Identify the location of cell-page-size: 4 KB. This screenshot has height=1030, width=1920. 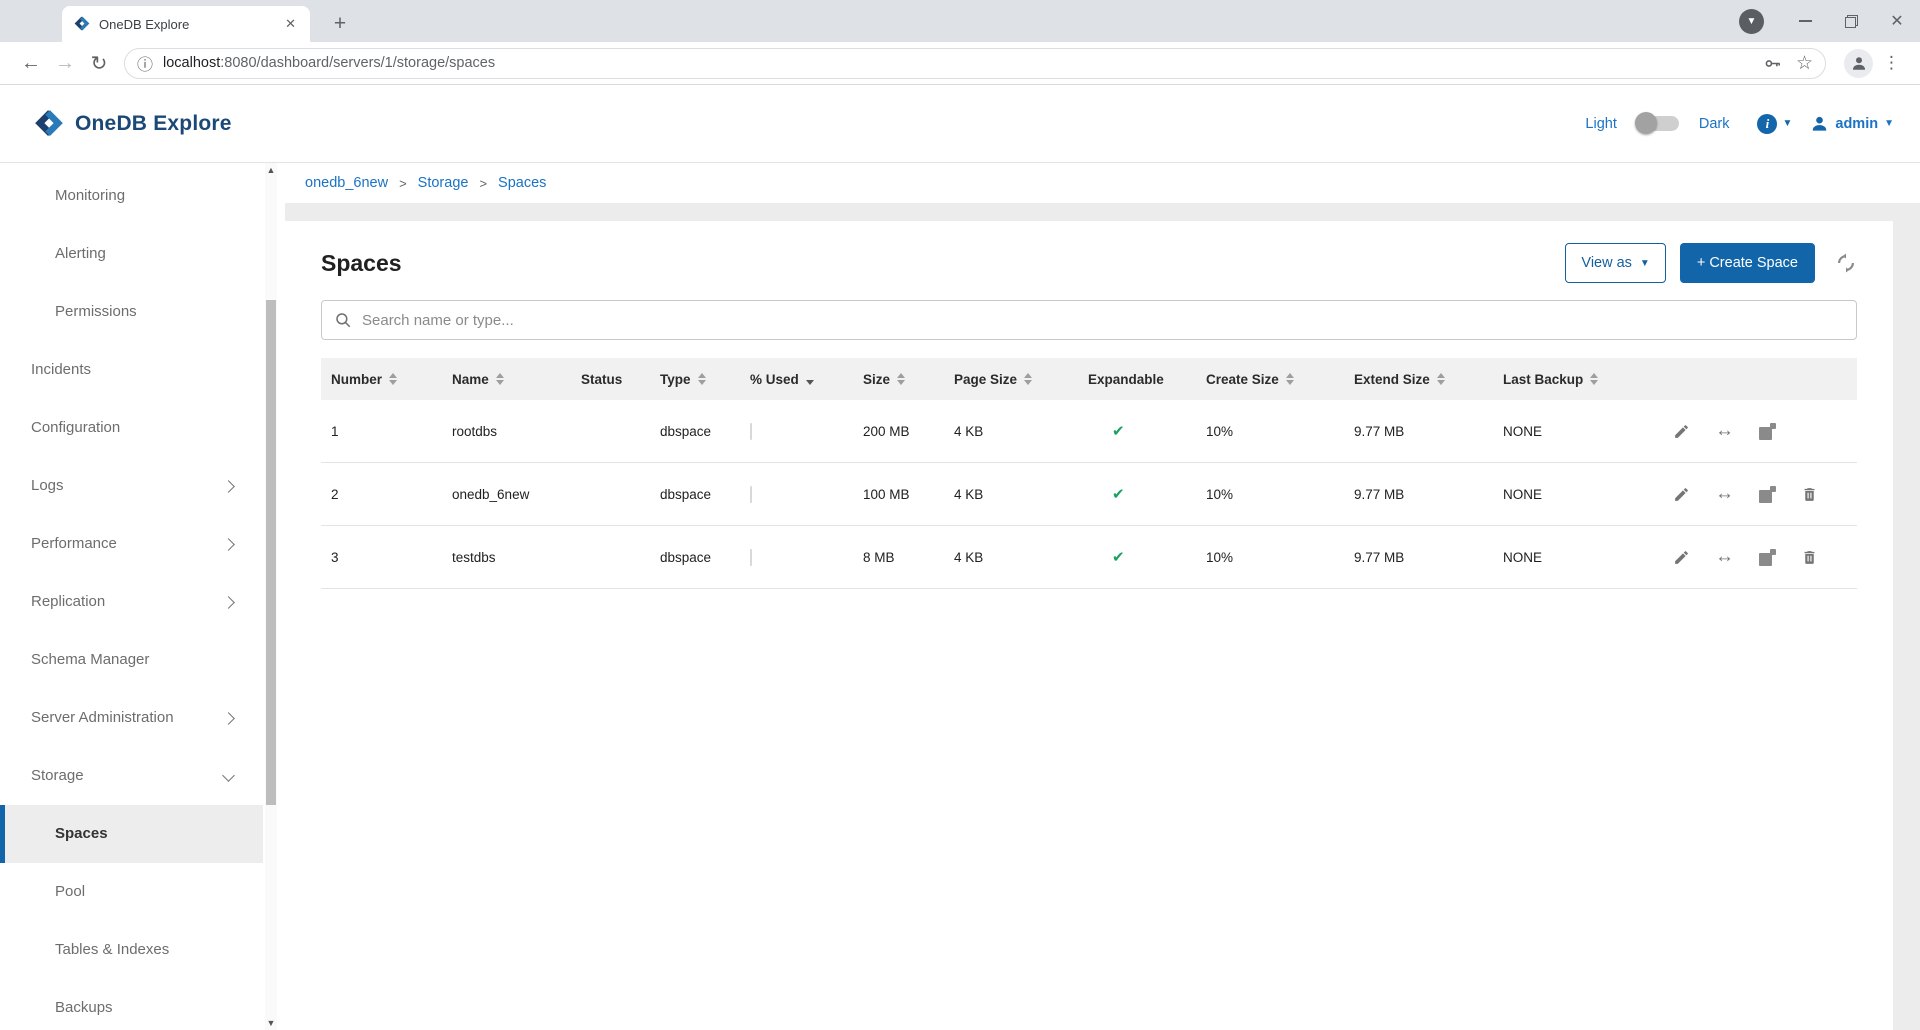
(969, 557).